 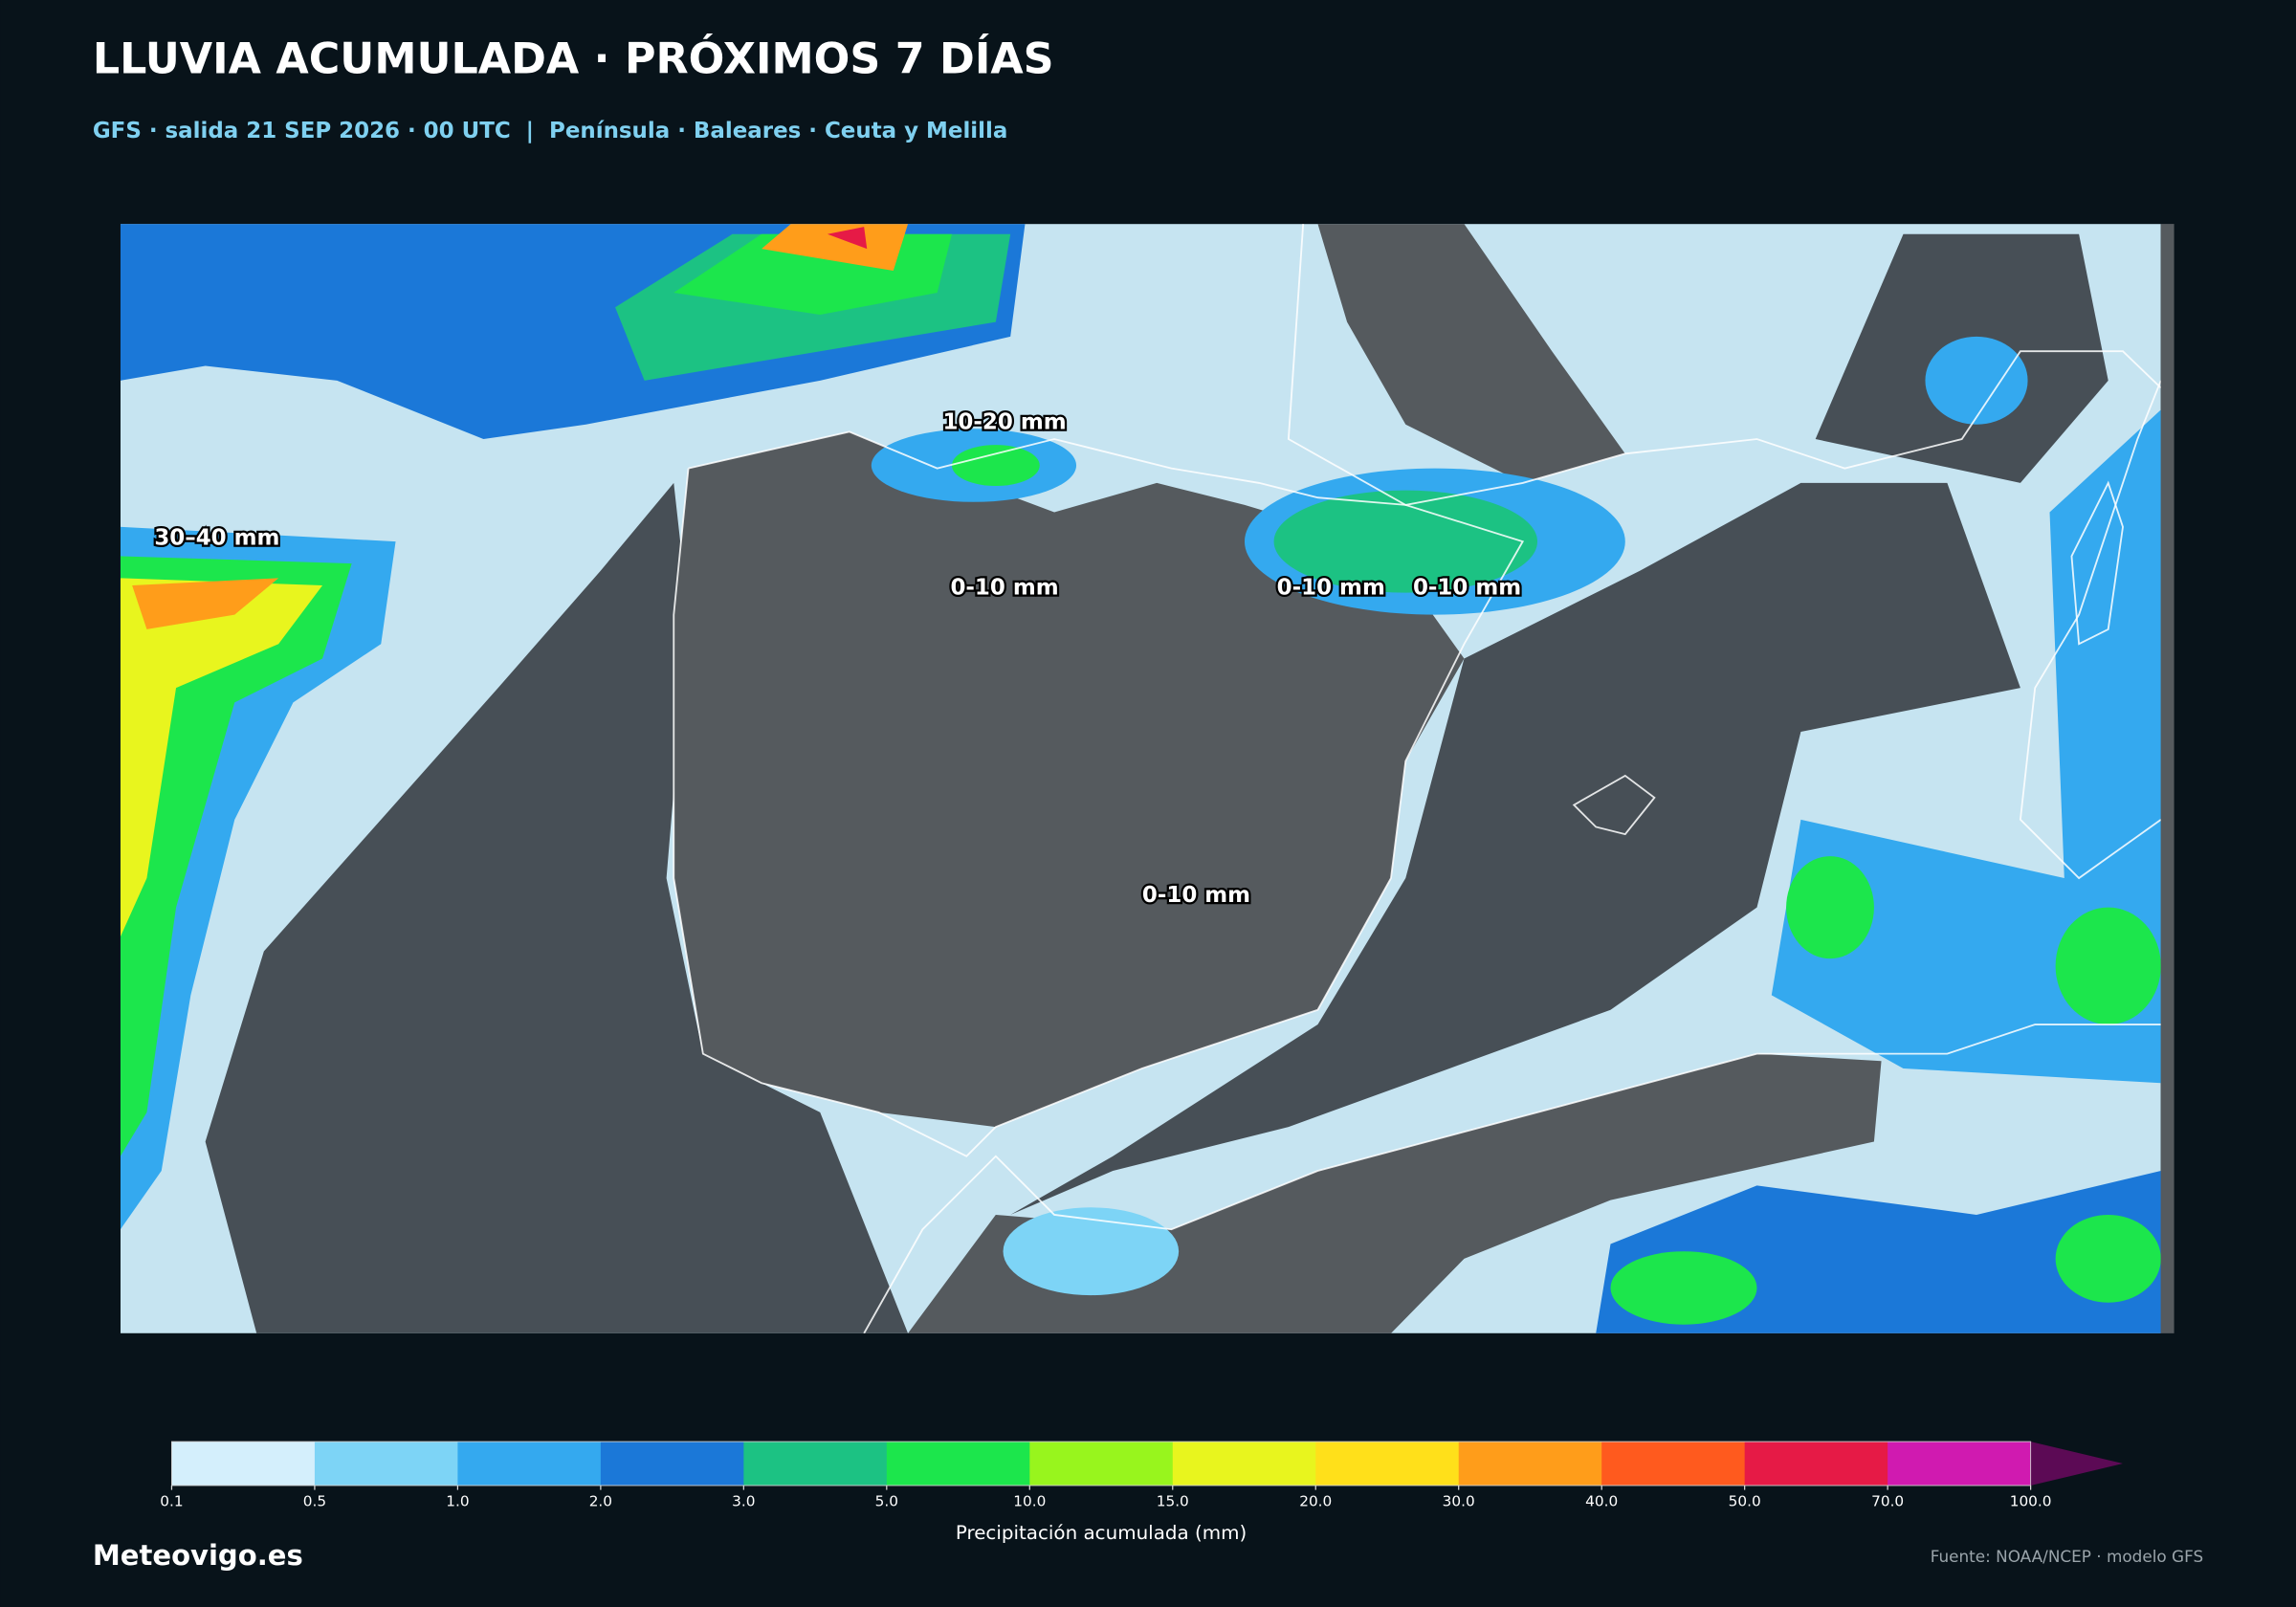 What do you see at coordinates (887, 1500) in the screenshot?
I see `colorbar-tick-label: 5.0` at bounding box center [887, 1500].